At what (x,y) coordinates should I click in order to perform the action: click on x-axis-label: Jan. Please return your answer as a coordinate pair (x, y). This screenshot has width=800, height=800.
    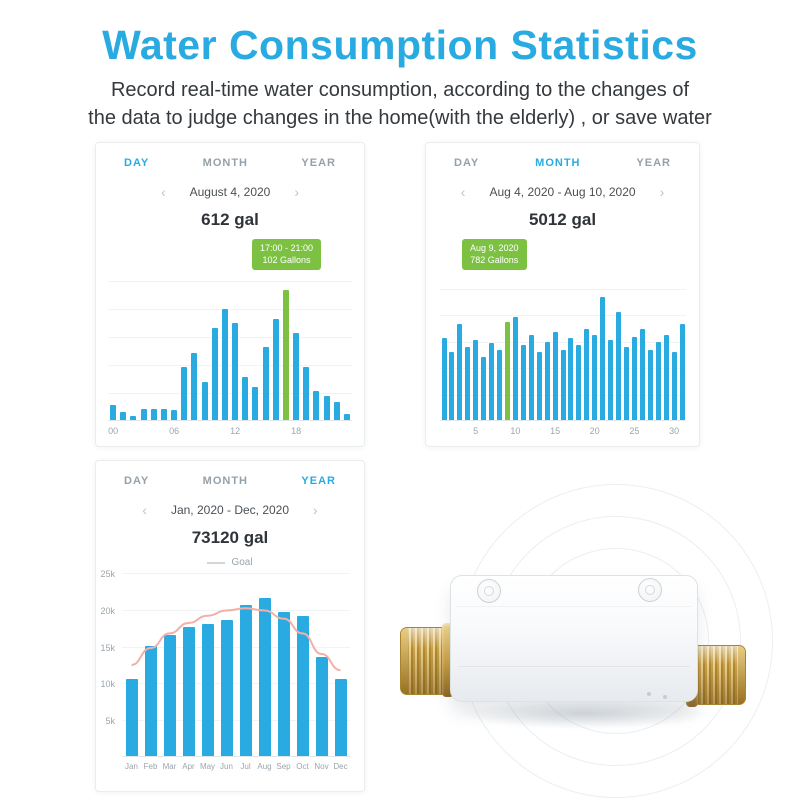
    Looking at the image, I should click on (131, 766).